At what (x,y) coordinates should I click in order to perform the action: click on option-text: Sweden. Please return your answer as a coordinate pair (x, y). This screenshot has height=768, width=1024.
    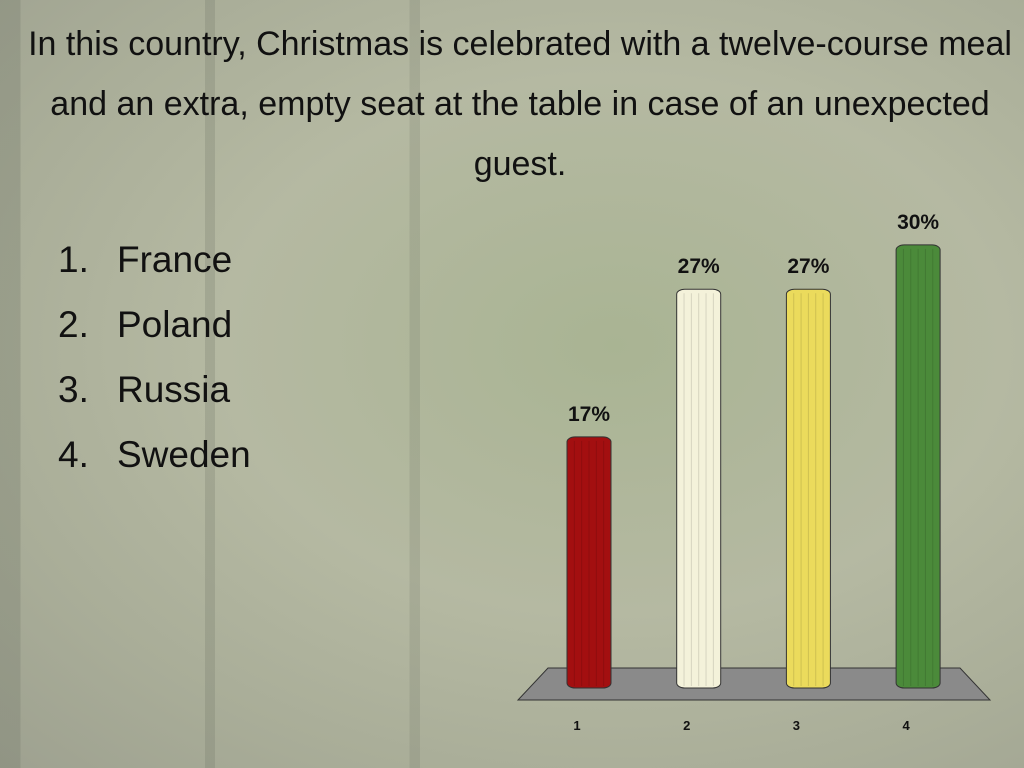
    Looking at the image, I should click on (184, 454).